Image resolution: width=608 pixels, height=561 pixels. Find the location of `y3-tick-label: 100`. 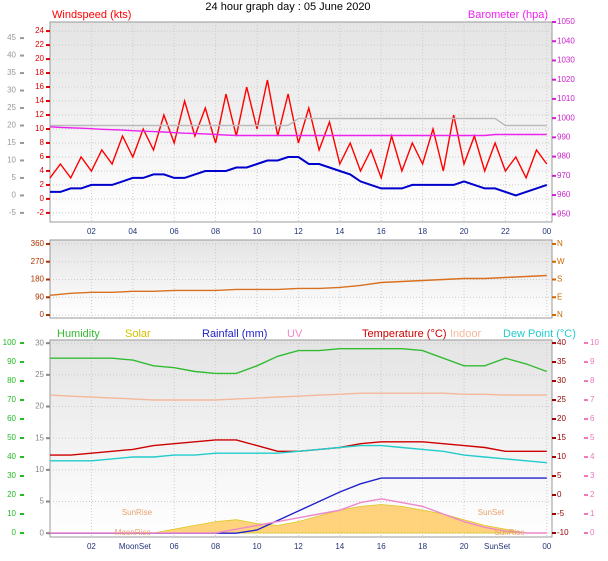

y3-tick-label: 100 is located at coordinates (10, 342).